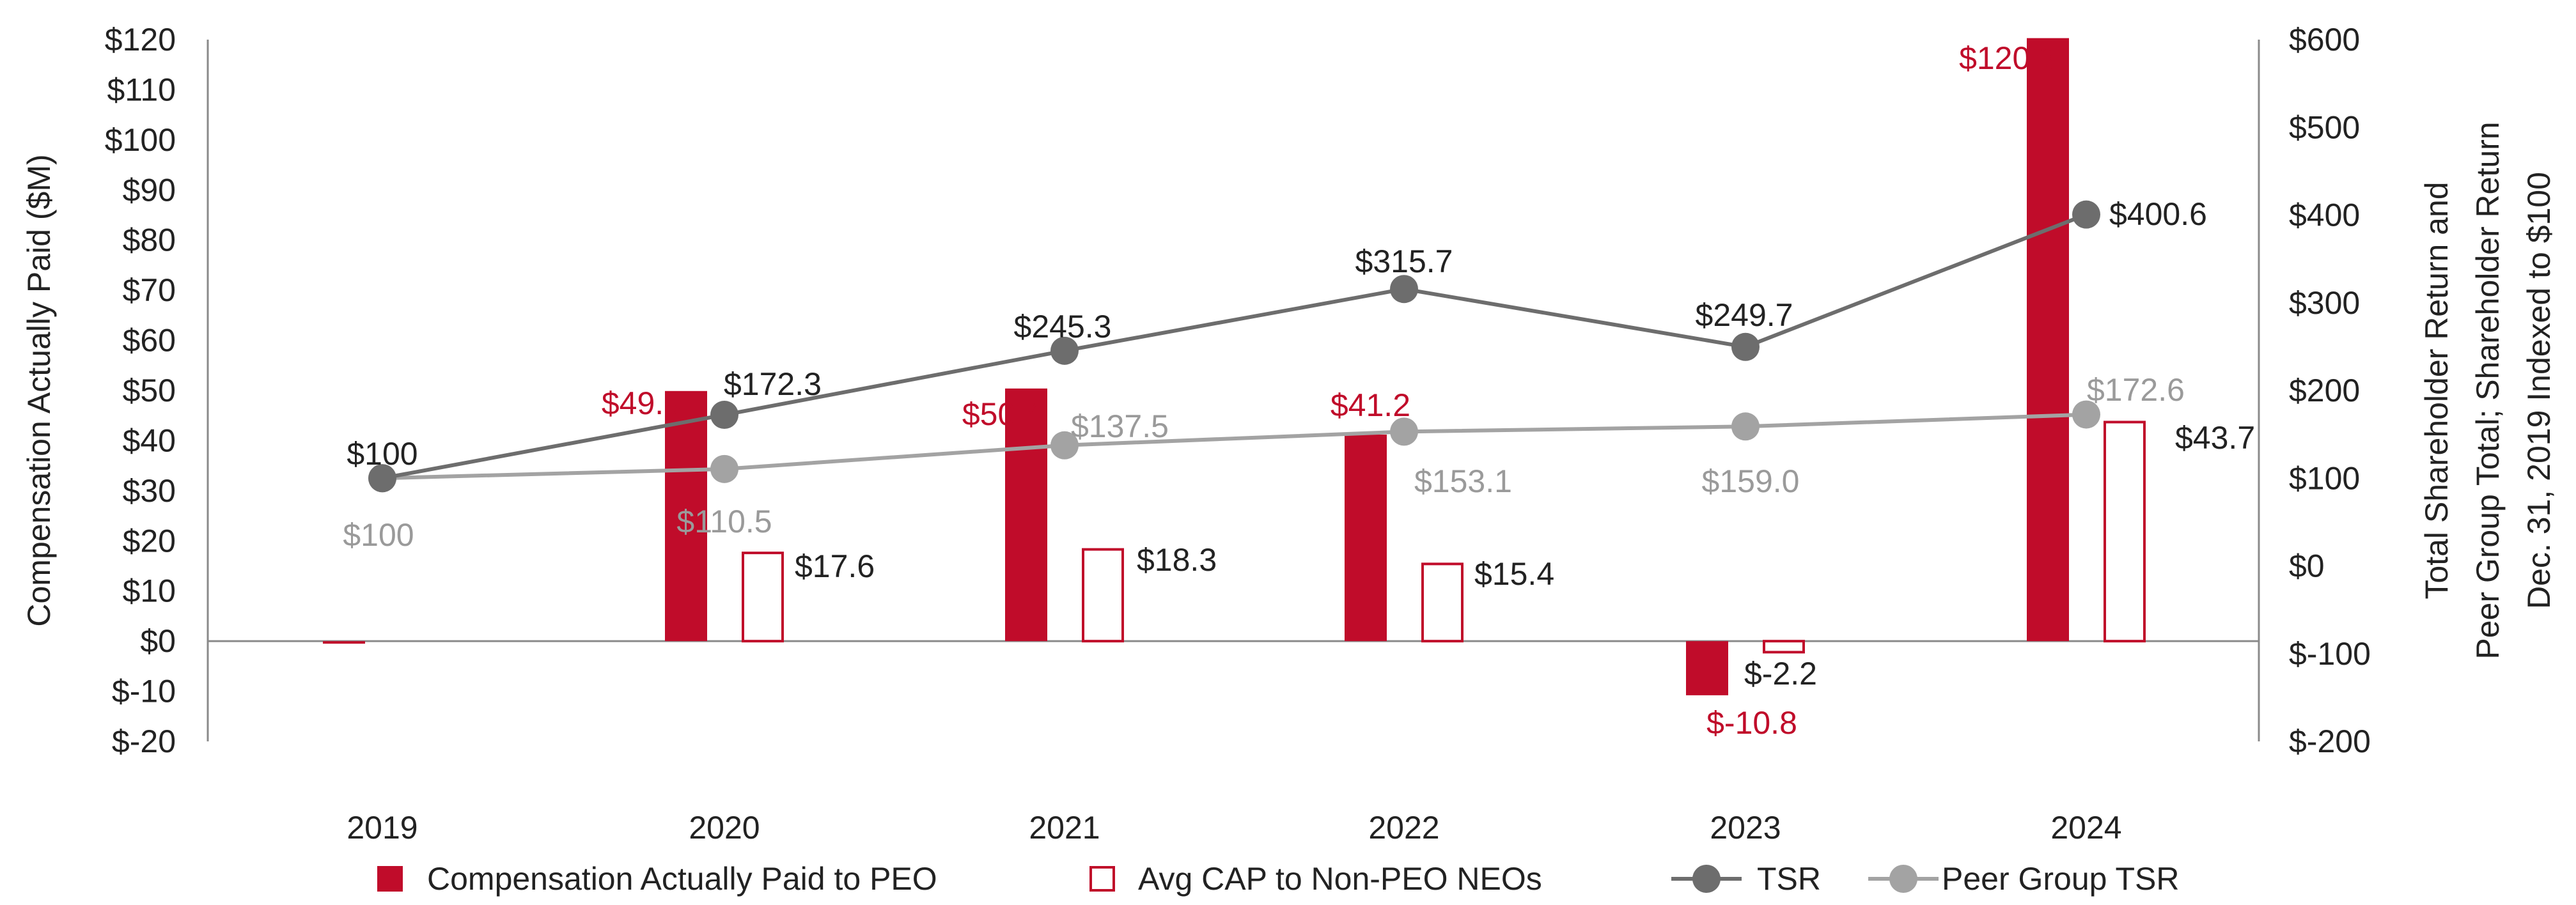  Describe the element at coordinates (140, 140) in the screenshot. I see `left-tick-label: $100` at that location.